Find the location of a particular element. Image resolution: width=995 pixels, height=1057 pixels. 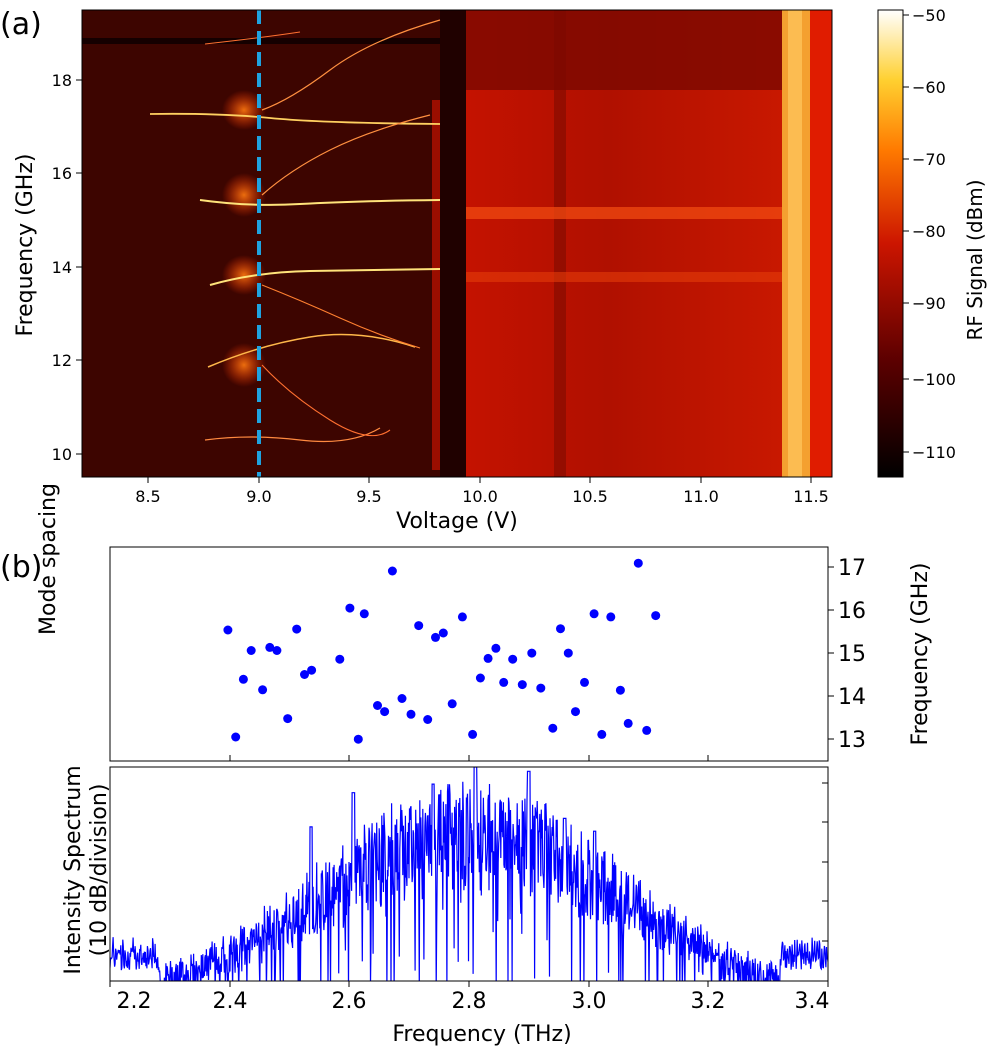

heatmap-upper-dim-band is located at coordinates (624, 50).